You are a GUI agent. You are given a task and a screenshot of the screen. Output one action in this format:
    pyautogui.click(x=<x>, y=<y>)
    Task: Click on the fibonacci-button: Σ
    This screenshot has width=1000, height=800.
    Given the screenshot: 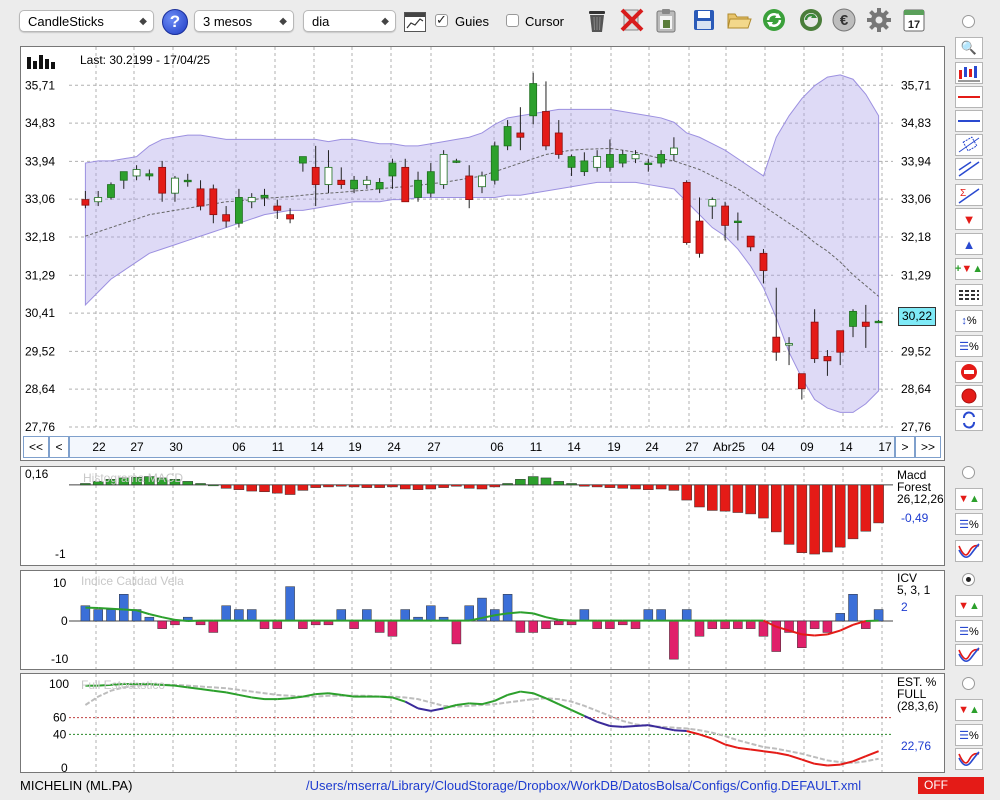 What is the action you would take?
    pyautogui.click(x=969, y=195)
    